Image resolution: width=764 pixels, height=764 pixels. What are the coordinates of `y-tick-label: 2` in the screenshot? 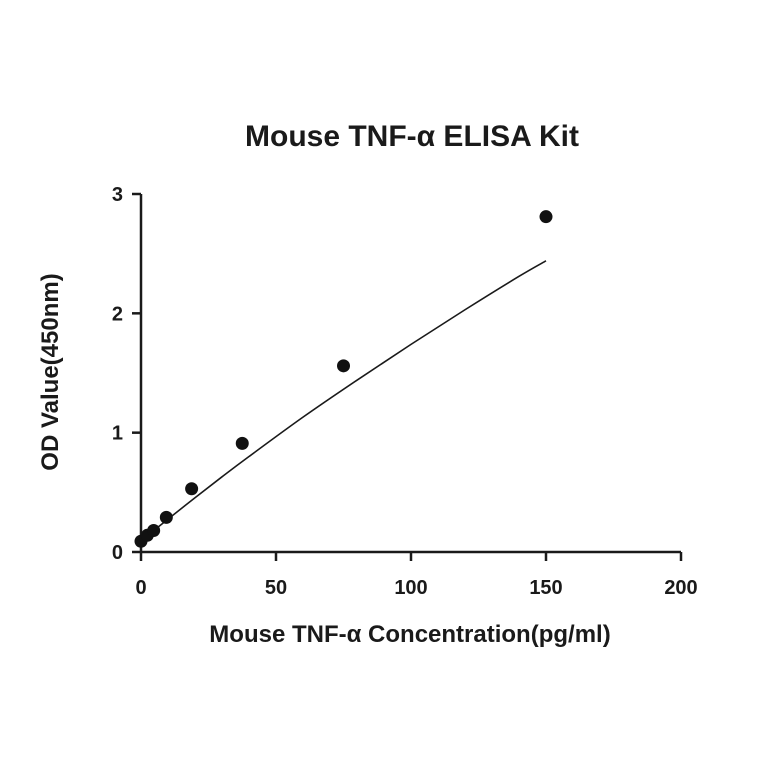 It's located at (117, 314).